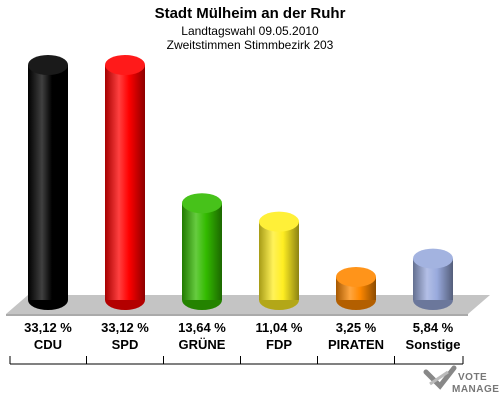 The image size is (500, 400). What do you see at coordinates (236, 360) in the screenshot?
I see `category-axis` at bounding box center [236, 360].